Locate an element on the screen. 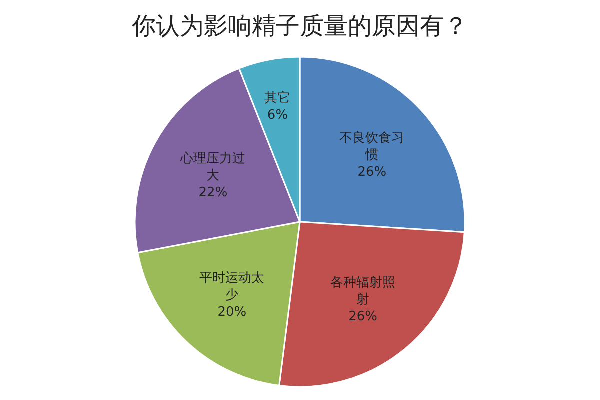 The width and height of the screenshot is (600, 400). slice-label: 其它 is located at coordinates (277, 98).